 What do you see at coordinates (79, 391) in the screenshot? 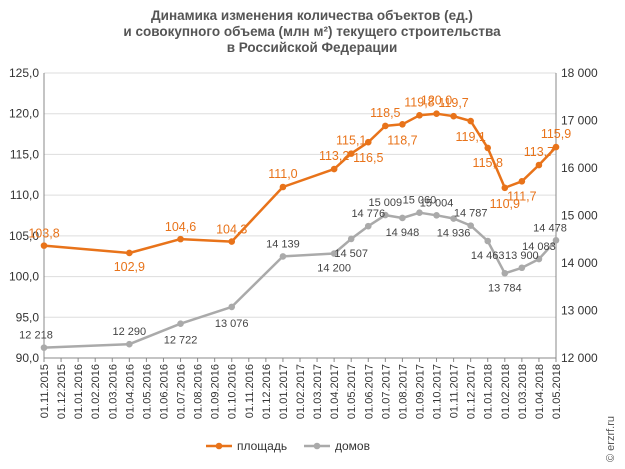
I see `x-tick-label: 01.01.2016` at bounding box center [79, 391].